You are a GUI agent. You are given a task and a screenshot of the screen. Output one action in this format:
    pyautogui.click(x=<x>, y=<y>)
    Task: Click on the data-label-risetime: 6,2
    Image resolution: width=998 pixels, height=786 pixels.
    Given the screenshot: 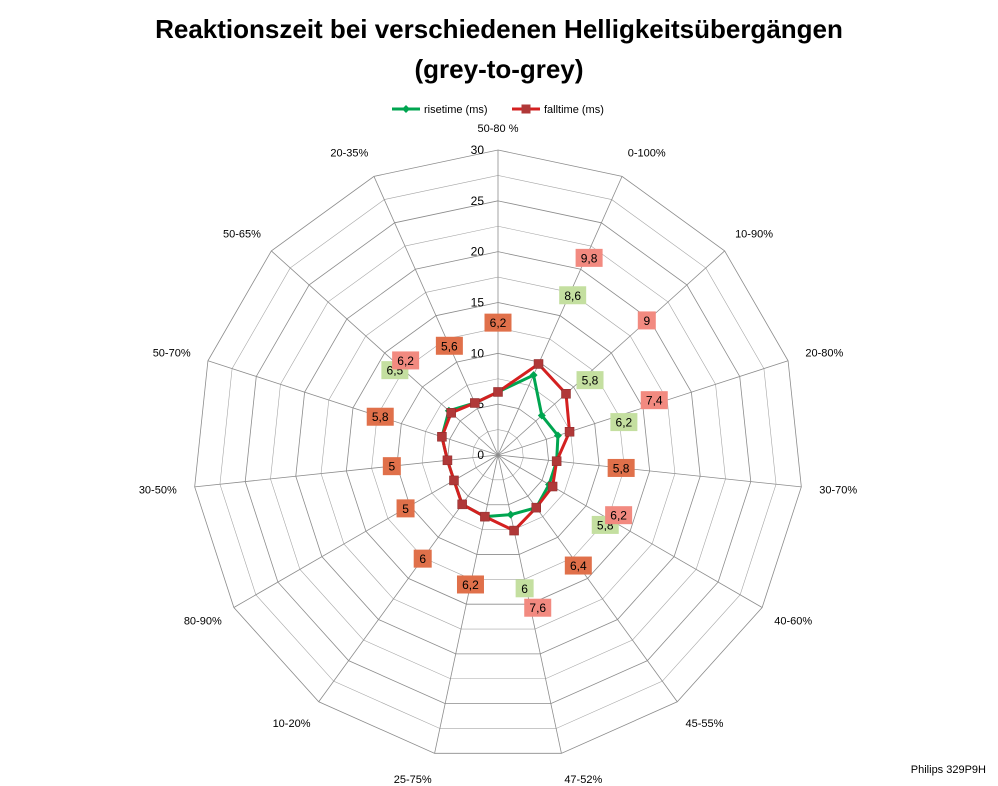 What is the action you would take?
    pyautogui.click(x=624, y=423)
    